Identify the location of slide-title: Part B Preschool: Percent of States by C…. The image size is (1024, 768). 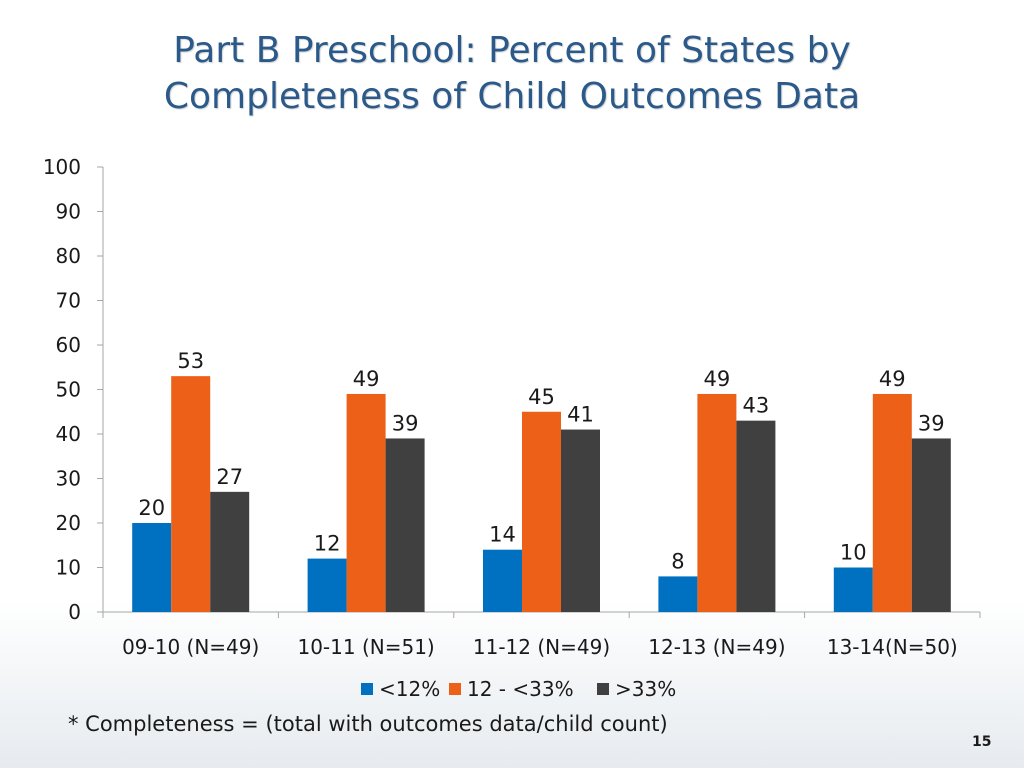
(512, 74).